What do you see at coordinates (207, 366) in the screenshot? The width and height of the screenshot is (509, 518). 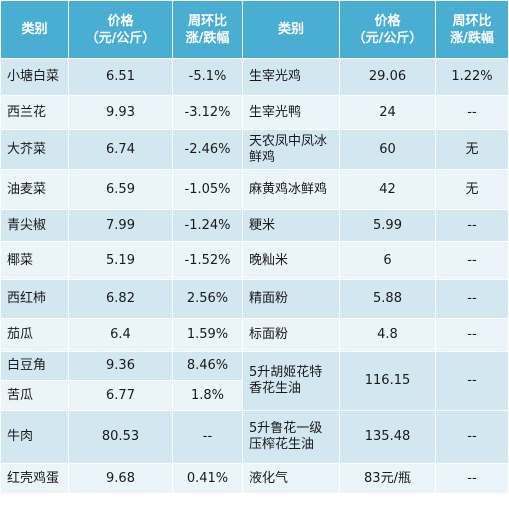 I see `left-change: 8.46%` at bounding box center [207, 366].